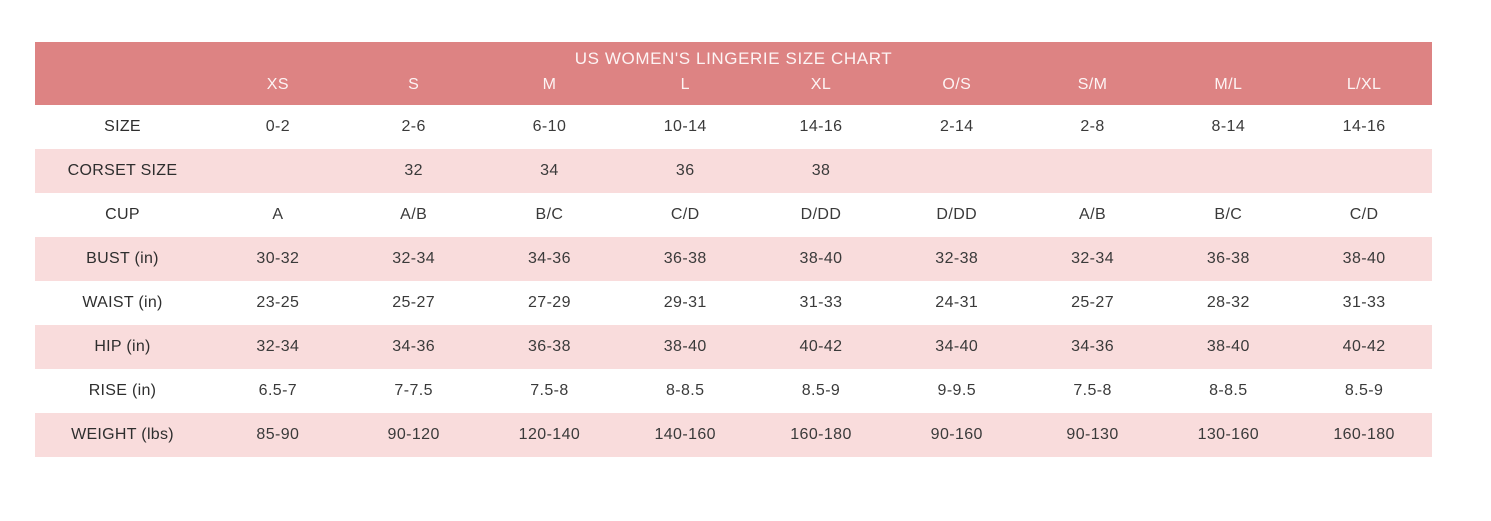 The width and height of the screenshot is (1491, 521). What do you see at coordinates (549, 170) in the screenshot?
I see `table-cell: 34` at bounding box center [549, 170].